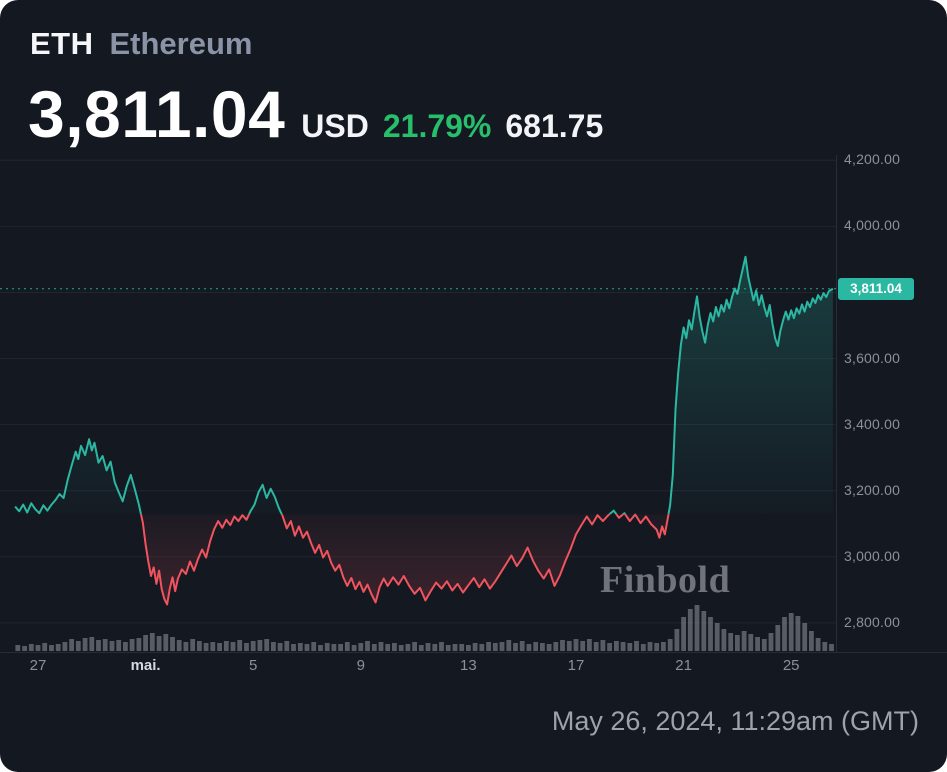 The height and width of the screenshot is (772, 947). What do you see at coordinates (872, 555) in the screenshot?
I see `price-axis-label: 3,000.00` at bounding box center [872, 555].